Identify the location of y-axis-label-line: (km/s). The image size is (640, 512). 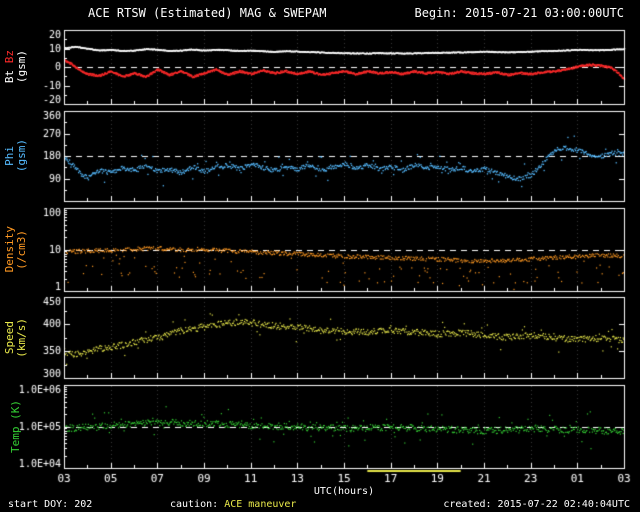
(21, 337).